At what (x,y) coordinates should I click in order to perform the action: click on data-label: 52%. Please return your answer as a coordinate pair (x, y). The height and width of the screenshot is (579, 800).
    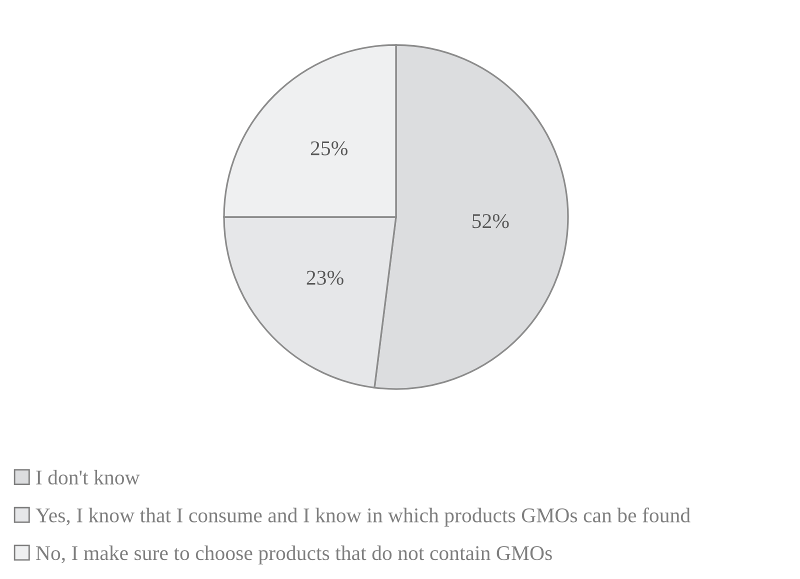
    Looking at the image, I should click on (490, 221).